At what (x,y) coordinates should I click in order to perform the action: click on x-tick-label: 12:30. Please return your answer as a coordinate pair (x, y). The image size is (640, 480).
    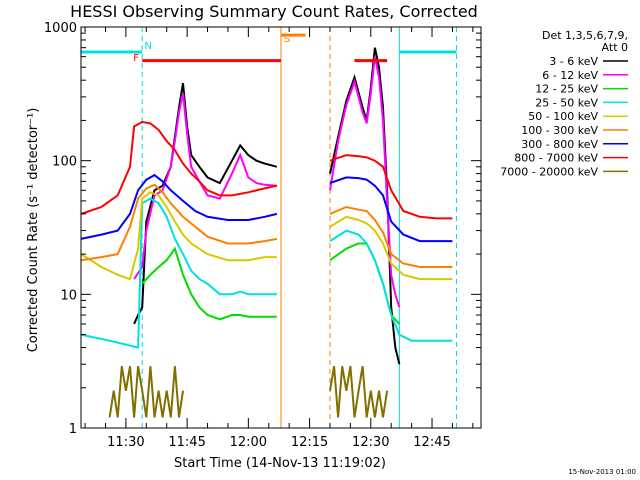
    Looking at the image, I should click on (370, 442).